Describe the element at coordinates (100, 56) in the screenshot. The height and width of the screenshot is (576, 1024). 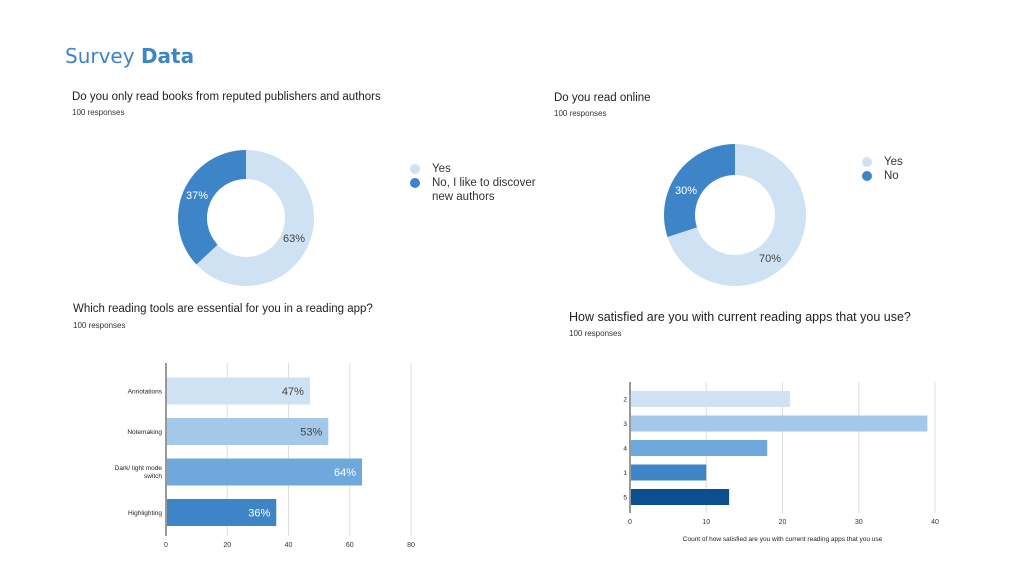
I see `title-light: Survey` at that location.